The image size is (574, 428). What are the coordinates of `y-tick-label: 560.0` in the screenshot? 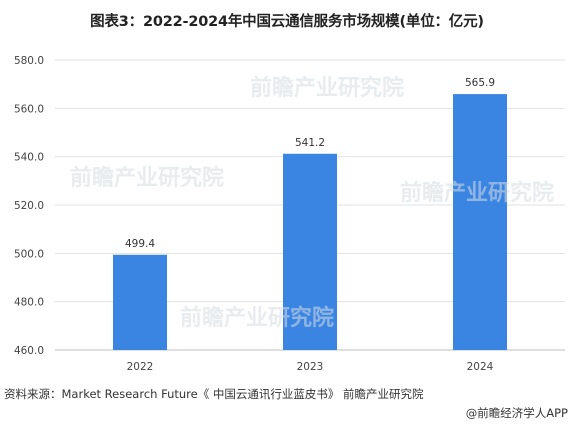 It's located at (29, 109).